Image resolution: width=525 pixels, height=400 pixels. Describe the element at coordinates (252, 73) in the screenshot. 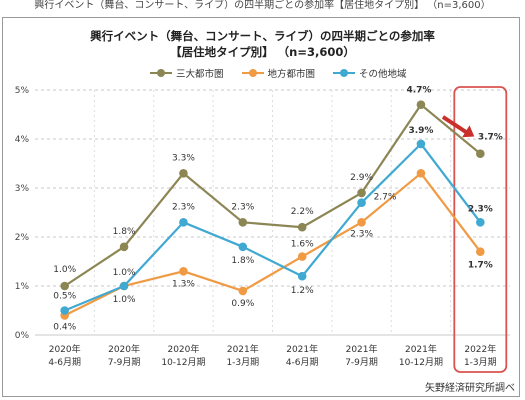

I see `legend-swatch-series2` at that location.